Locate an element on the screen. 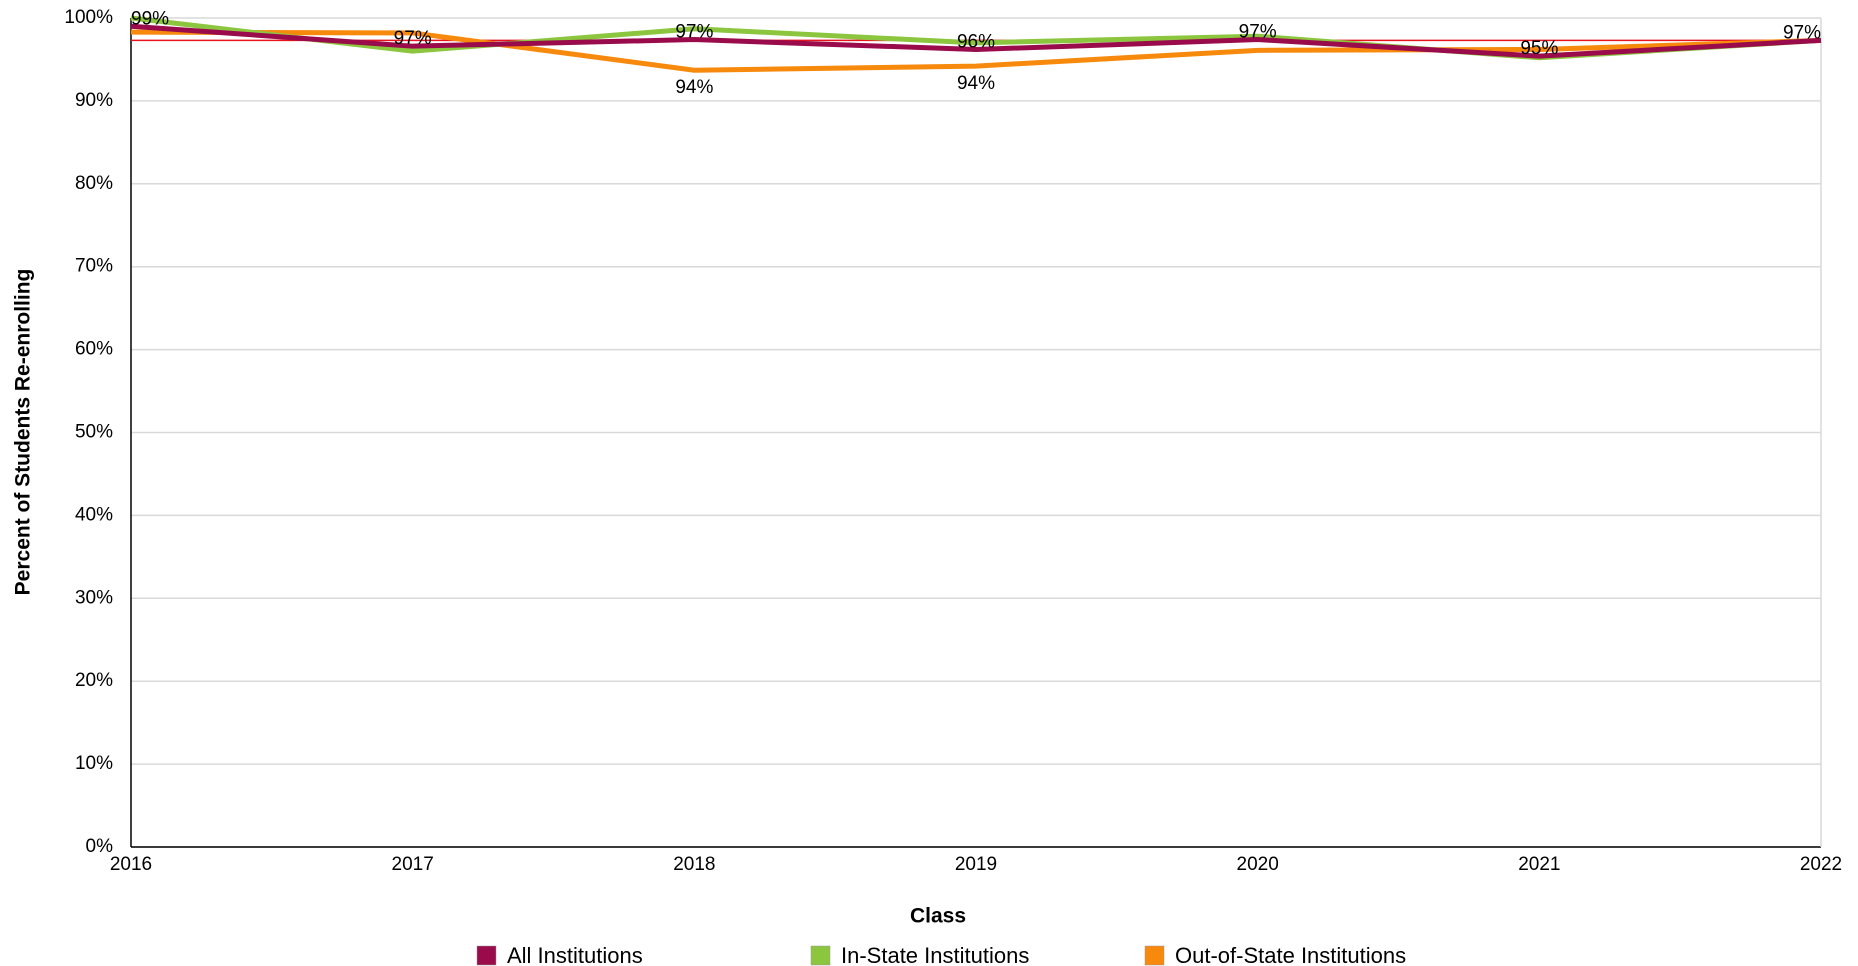 The height and width of the screenshot is (966, 1858). y-axis-title: Percent of Students Re-enrolling is located at coordinates (23, 432).